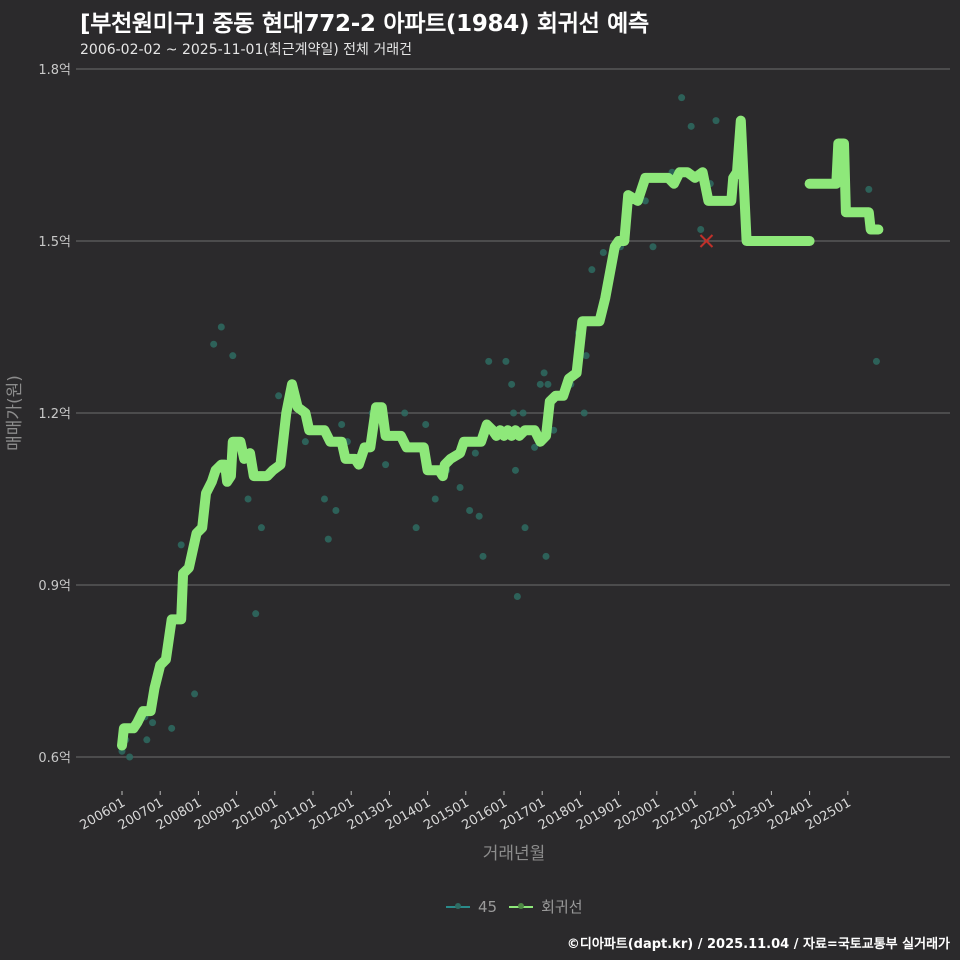 The image size is (960, 960). What do you see at coordinates (246, 50) in the screenshot?
I see `chart-subtitle: 2006-02-02 ~ 2025-11-01(최근계약일) 전체 거래건` at bounding box center [246, 50].